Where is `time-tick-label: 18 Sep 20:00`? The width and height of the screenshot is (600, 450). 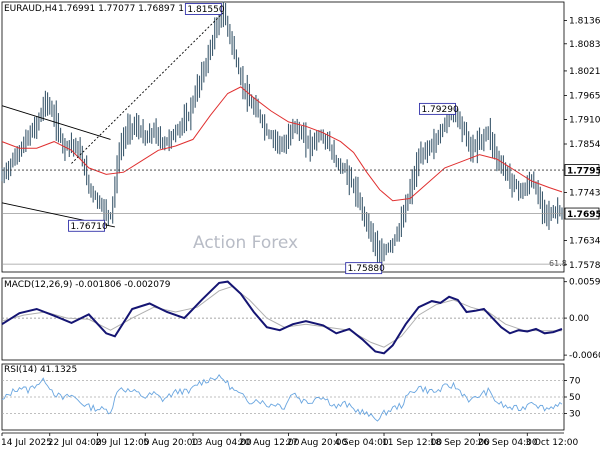
time-tick-label: 18 Sep 20:00 is located at coordinates (460, 443).